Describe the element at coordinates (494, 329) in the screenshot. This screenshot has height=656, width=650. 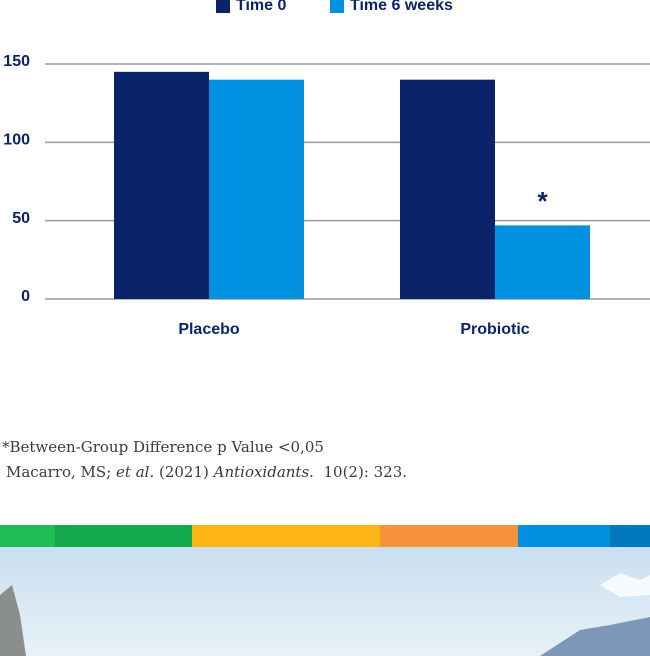
I see `x-tick-label: Probiotic` at that location.